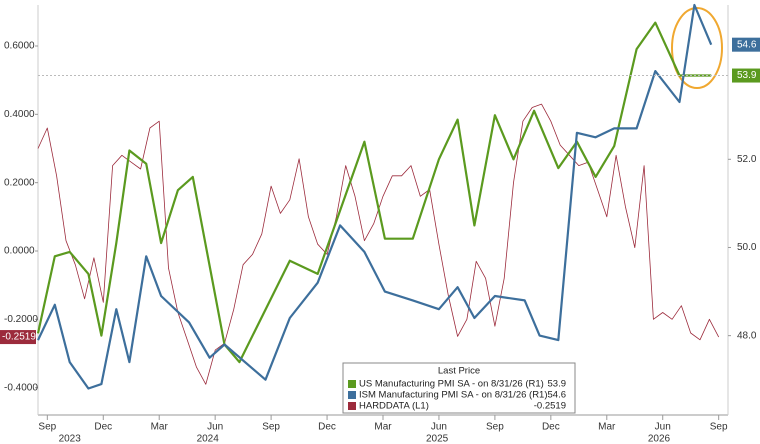  I want to click on legend-value: -0.2519, so click(550, 406).